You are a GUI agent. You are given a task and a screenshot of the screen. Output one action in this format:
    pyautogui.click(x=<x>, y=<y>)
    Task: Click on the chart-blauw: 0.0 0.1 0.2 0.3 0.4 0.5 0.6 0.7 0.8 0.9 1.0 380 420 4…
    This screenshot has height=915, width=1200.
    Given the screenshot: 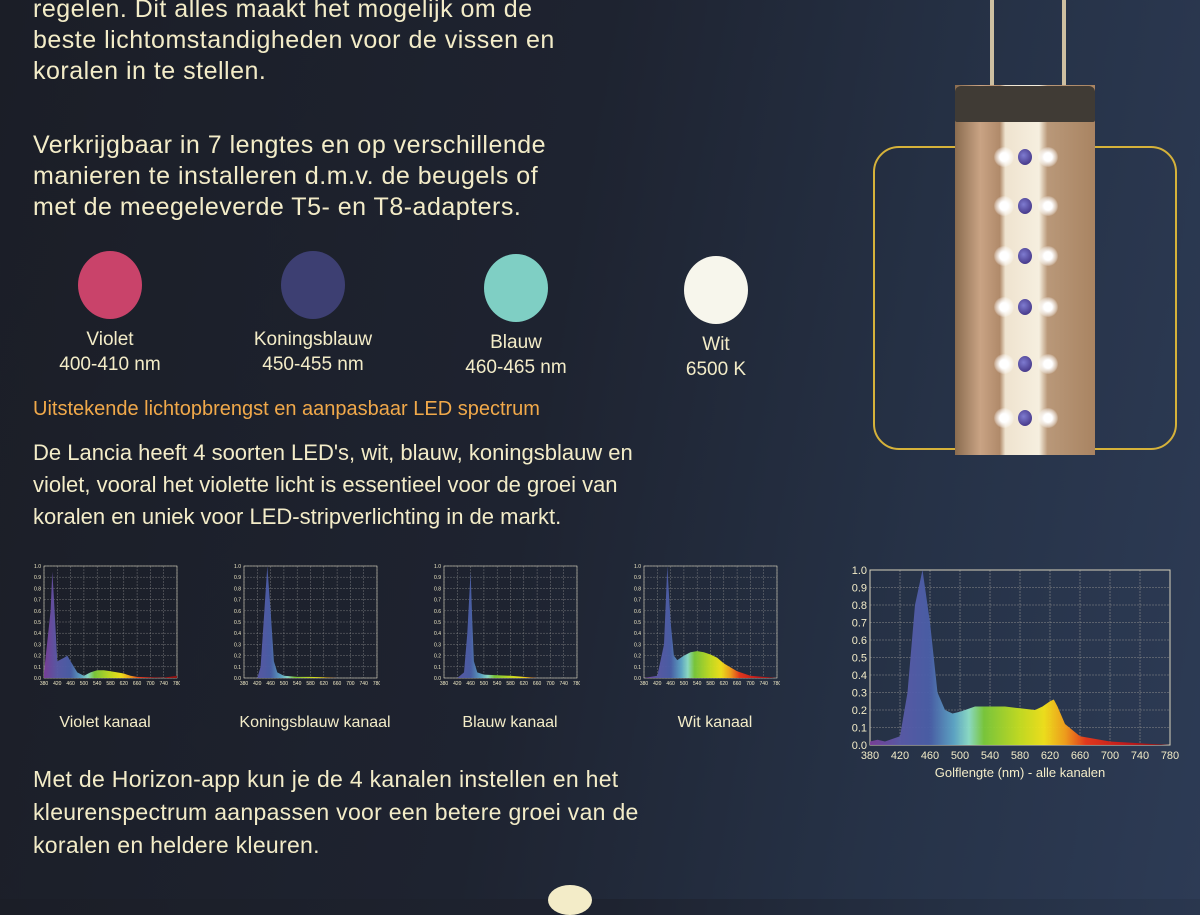 What is the action you would take?
    pyautogui.click(x=505, y=625)
    